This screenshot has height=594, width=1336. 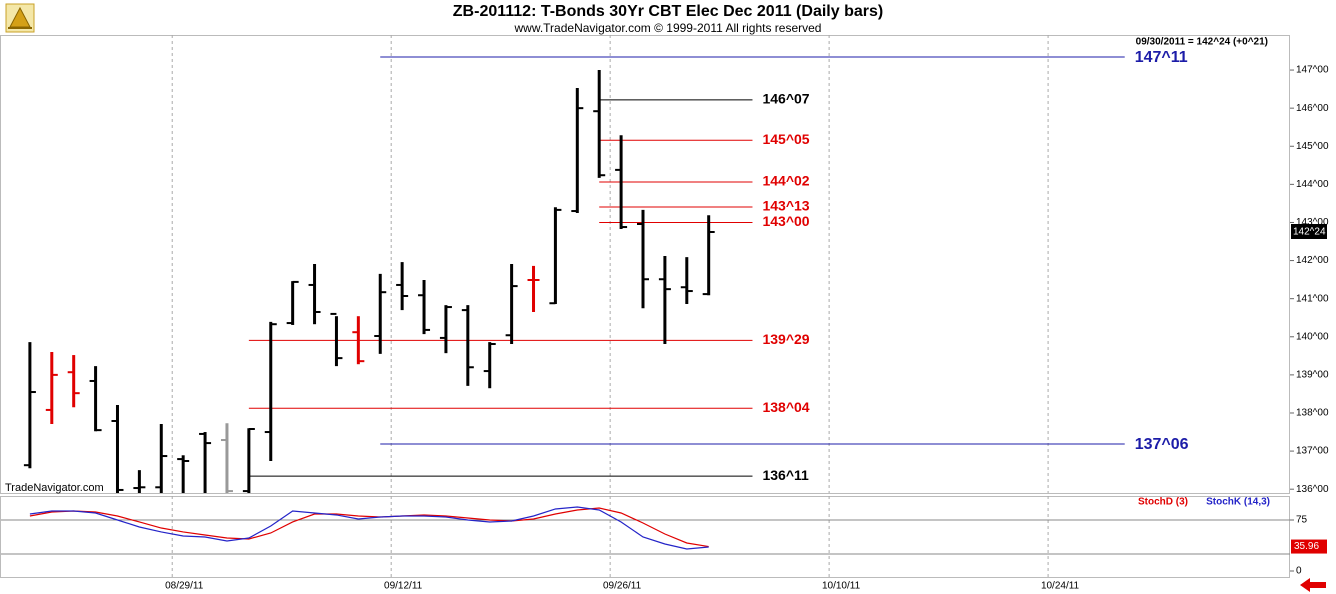 I want to click on y-tick-label: 143^00, so click(x=1312, y=222).